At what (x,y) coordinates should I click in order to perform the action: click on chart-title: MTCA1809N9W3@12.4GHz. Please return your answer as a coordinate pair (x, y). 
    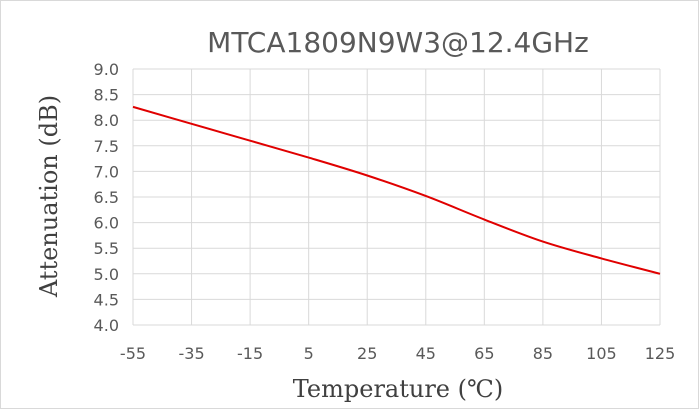
    Looking at the image, I should click on (398, 42).